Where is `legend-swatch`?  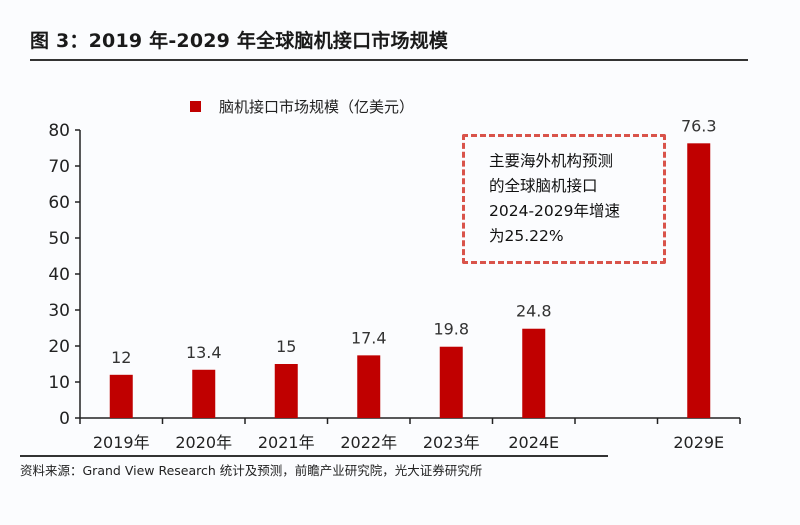 legend-swatch is located at coordinates (195, 106).